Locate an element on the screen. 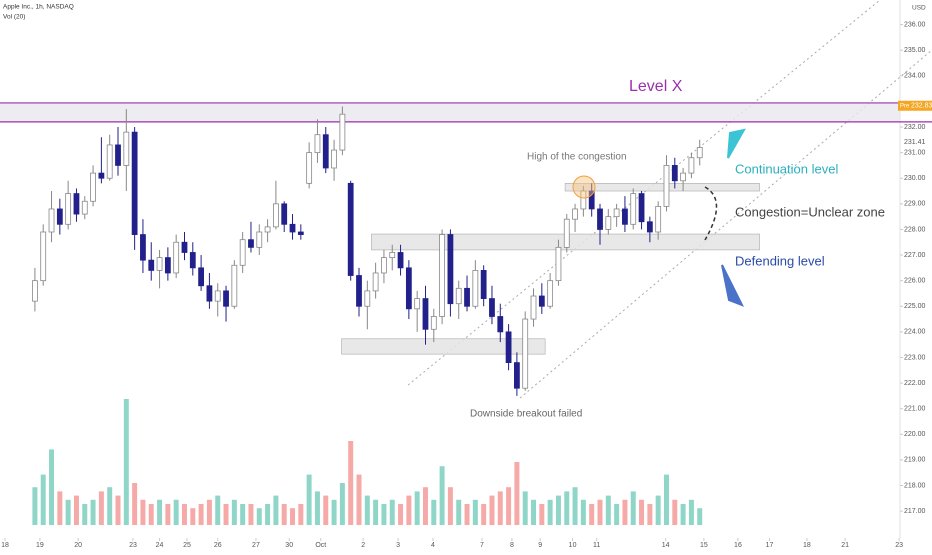  x-tick-label: 19 is located at coordinates (40, 545).